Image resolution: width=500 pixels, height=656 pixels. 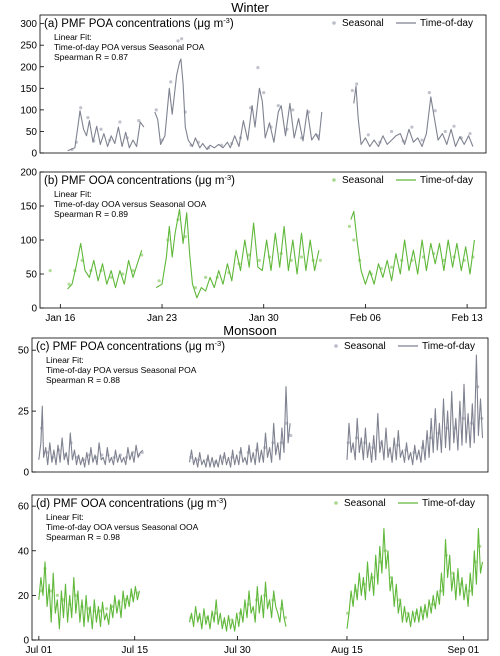 What do you see at coordinates (28, 173) in the screenshot?
I see `winter_ooa-ytick-label-4: 200` at bounding box center [28, 173].